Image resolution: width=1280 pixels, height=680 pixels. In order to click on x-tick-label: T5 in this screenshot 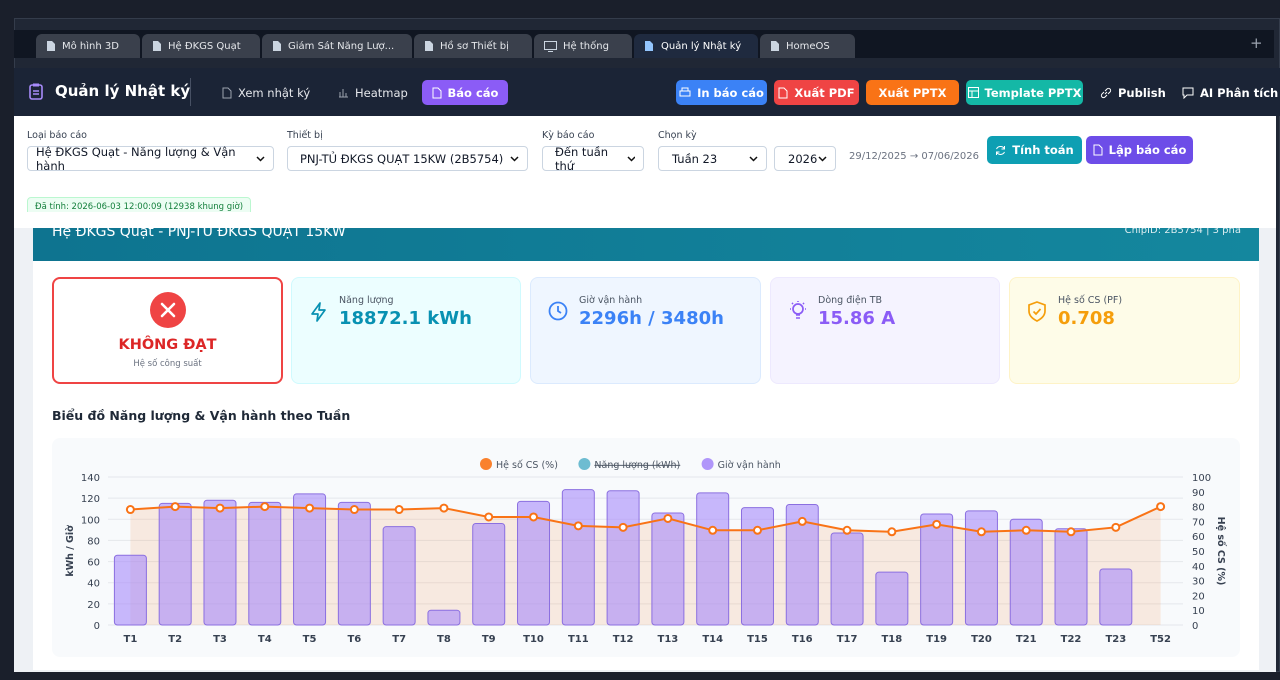, I will do `click(310, 639)`.